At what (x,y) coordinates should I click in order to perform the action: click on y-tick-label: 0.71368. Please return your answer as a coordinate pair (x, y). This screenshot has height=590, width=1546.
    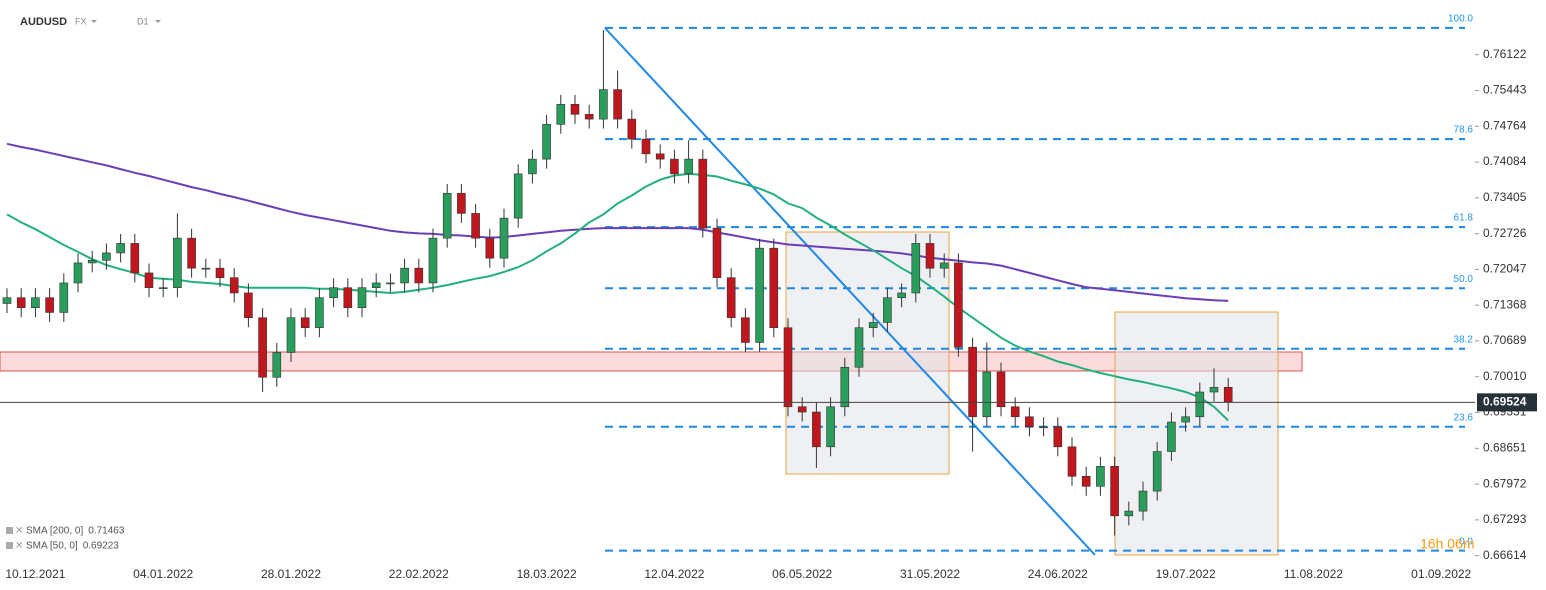
    Looking at the image, I should click on (1505, 304).